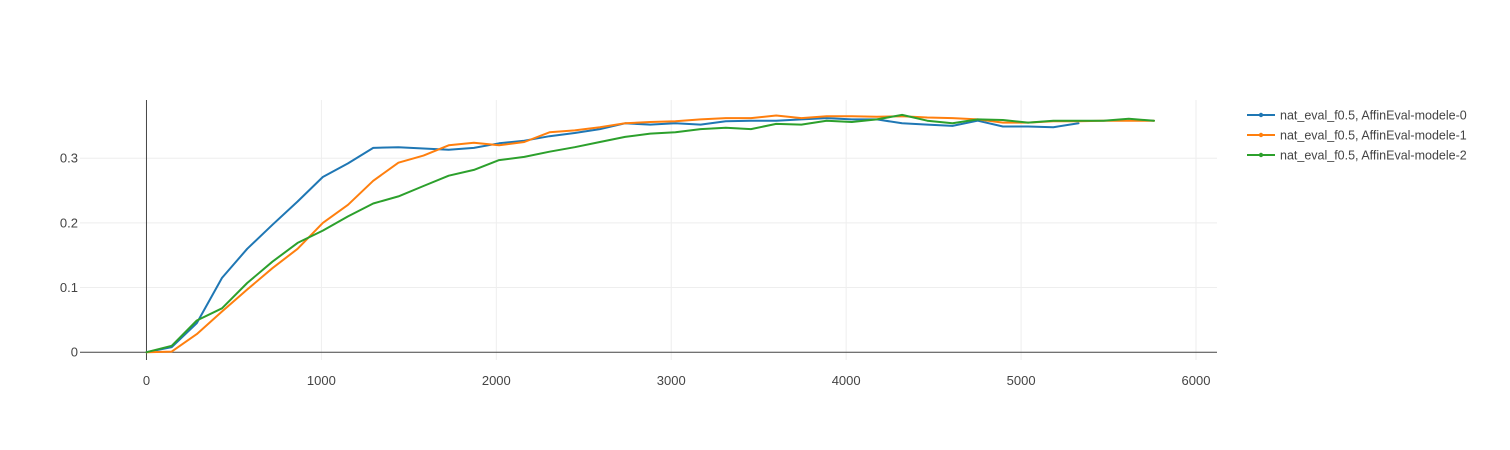  I want to click on x-tick-label: 4000, so click(846, 380).